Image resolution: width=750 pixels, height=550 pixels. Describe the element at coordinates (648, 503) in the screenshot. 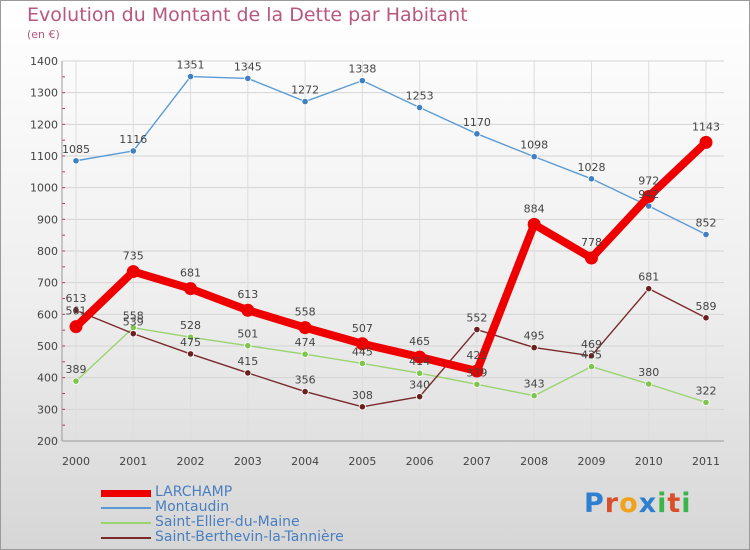

I see `logo-letter: x` at that location.